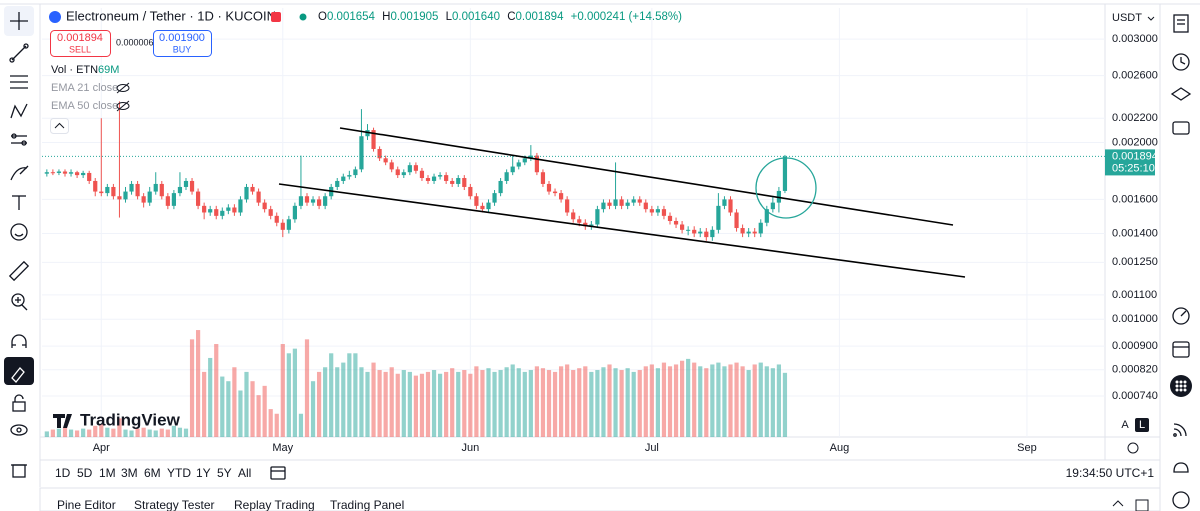 The image size is (1200, 511). Describe the element at coordinates (203, 473) in the screenshot. I see `timeframe-button: 1Y` at that location.